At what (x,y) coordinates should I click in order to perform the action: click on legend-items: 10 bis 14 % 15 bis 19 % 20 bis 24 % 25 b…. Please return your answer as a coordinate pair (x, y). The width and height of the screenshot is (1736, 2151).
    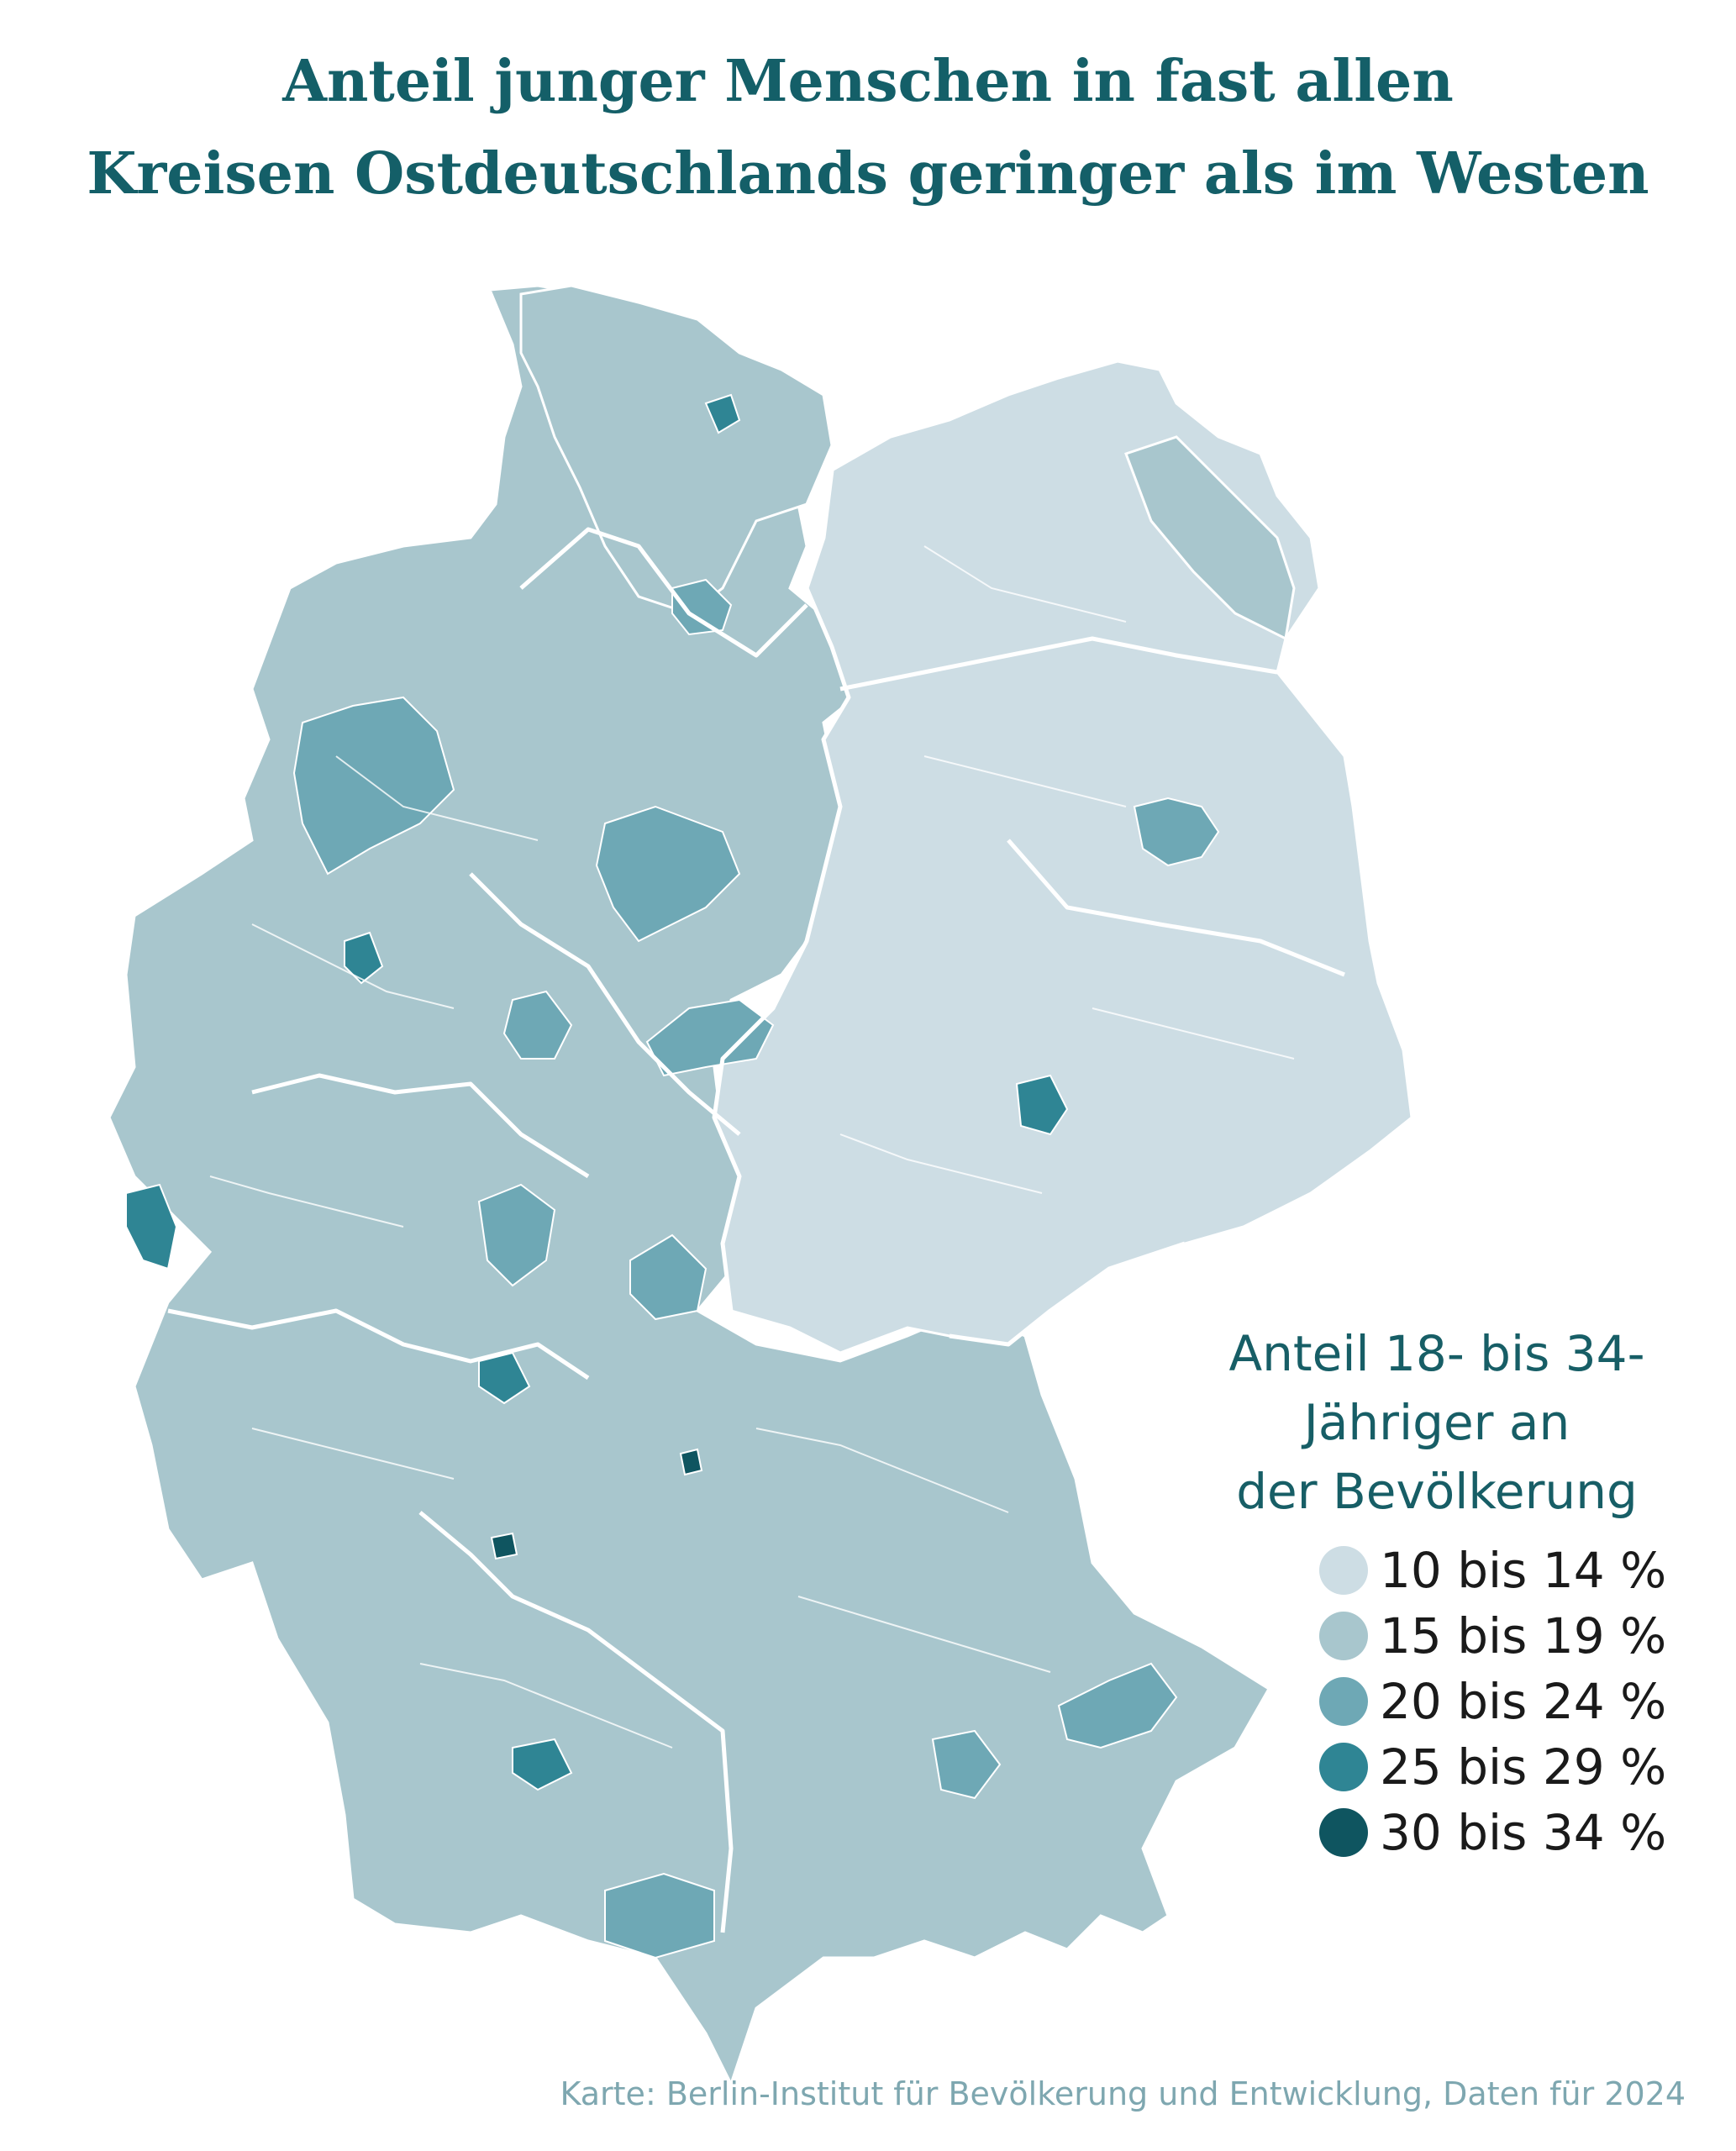
    Looking at the image, I should click on (1527, 1702).